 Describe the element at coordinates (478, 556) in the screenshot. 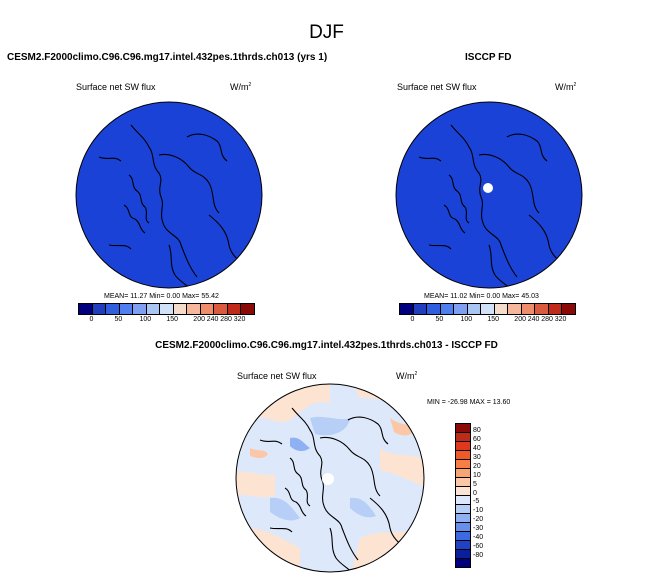

I see `diff-colorbar-tick-label: -80` at that location.